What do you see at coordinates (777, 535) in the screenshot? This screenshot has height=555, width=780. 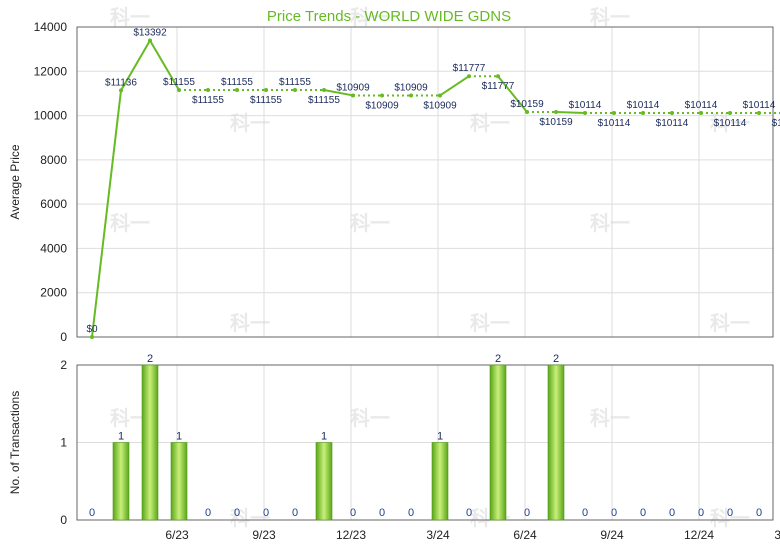 I see `x-tick-label: 3/25` at bounding box center [777, 535].